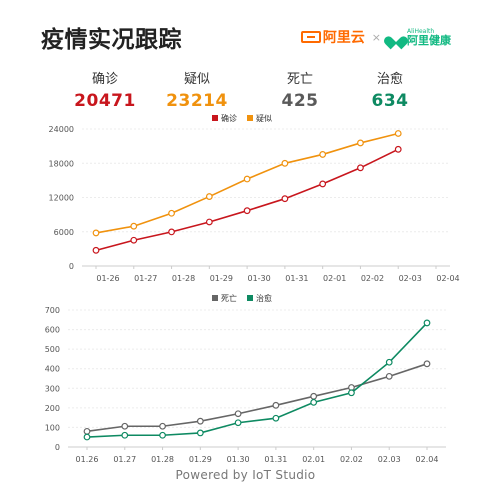 The image size is (491, 491). Describe the element at coordinates (71, 266) in the screenshot. I see `y-tick-label-0-0: 0` at that location.